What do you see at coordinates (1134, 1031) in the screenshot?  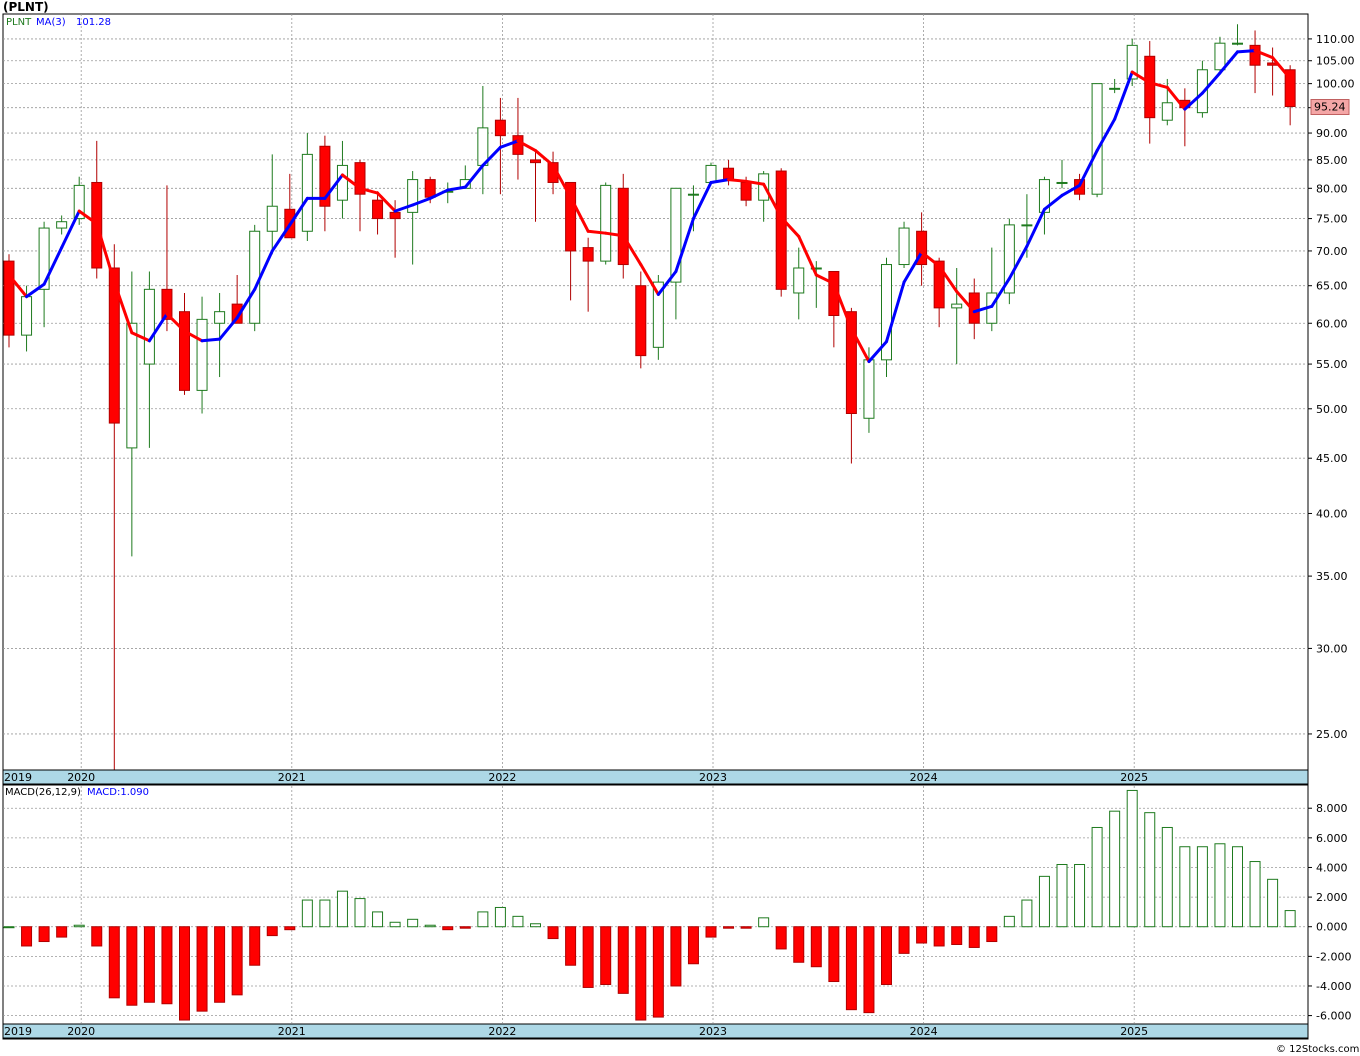 I see `macd-x-year-label: 2025` at bounding box center [1134, 1031].